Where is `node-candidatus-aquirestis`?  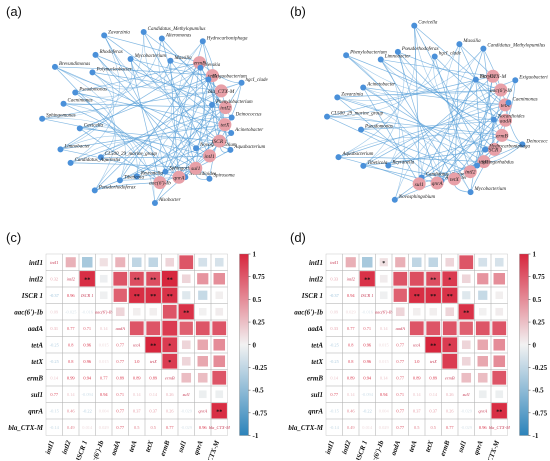 node-candidatus-aquirestis is located at coordinates (70, 162).